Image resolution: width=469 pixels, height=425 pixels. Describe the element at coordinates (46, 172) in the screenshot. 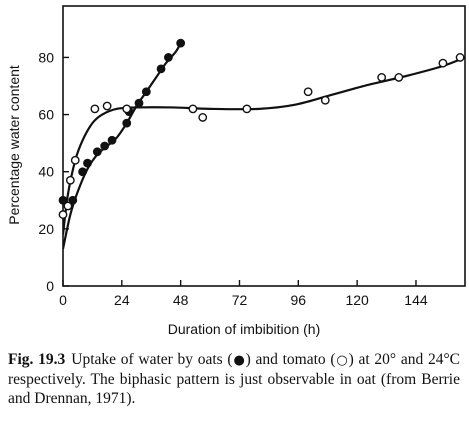

I see `y-tick-label: 40` at that location.